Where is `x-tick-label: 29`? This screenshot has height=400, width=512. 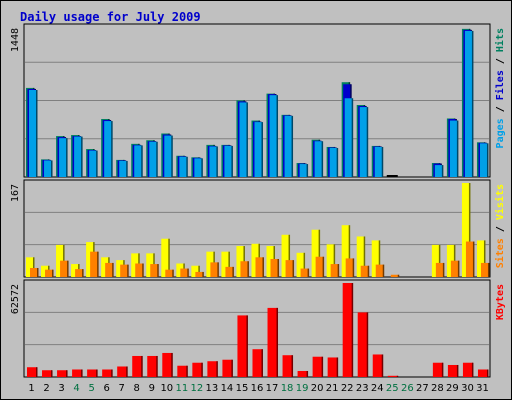
x-tick-label: 29 is located at coordinates (452, 388).